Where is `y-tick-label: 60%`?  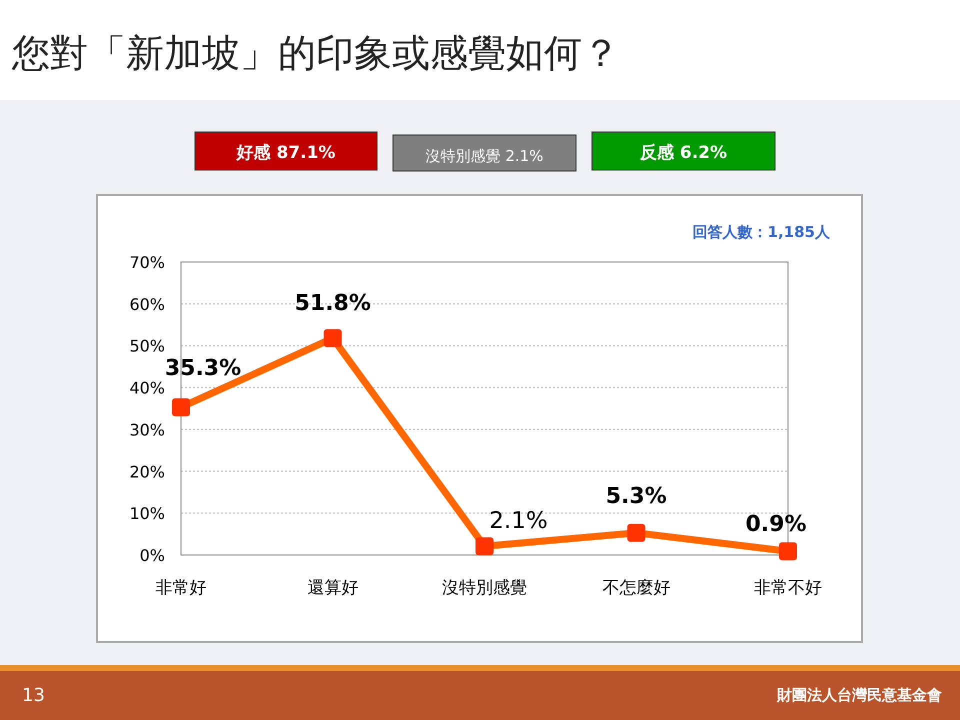
y-tick-label: 60% is located at coordinates (147, 304).